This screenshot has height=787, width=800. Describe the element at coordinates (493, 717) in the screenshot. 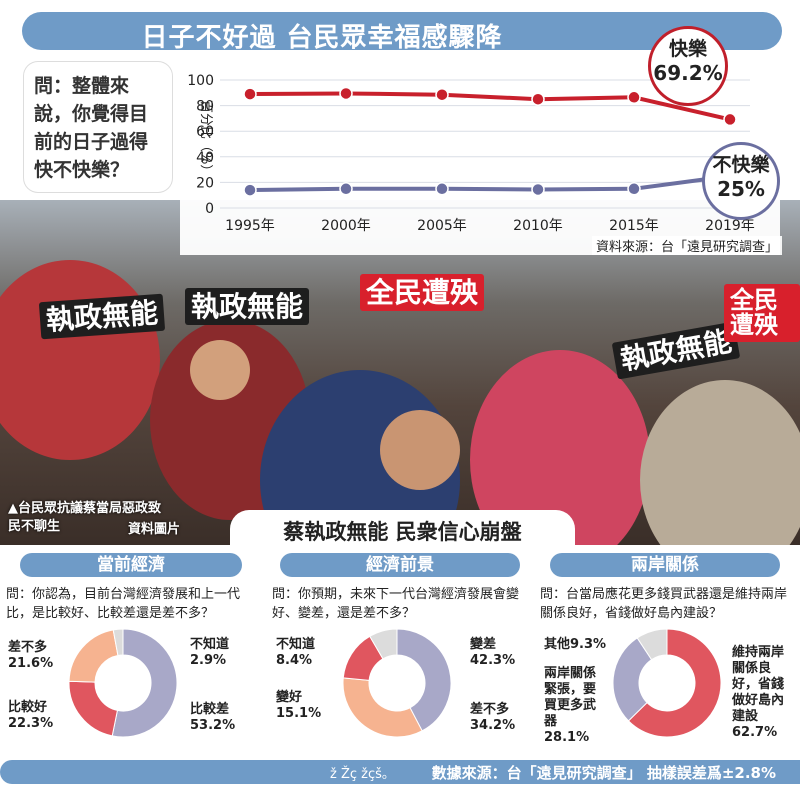

I see `pie-label: 差不多 34.2%` at that location.